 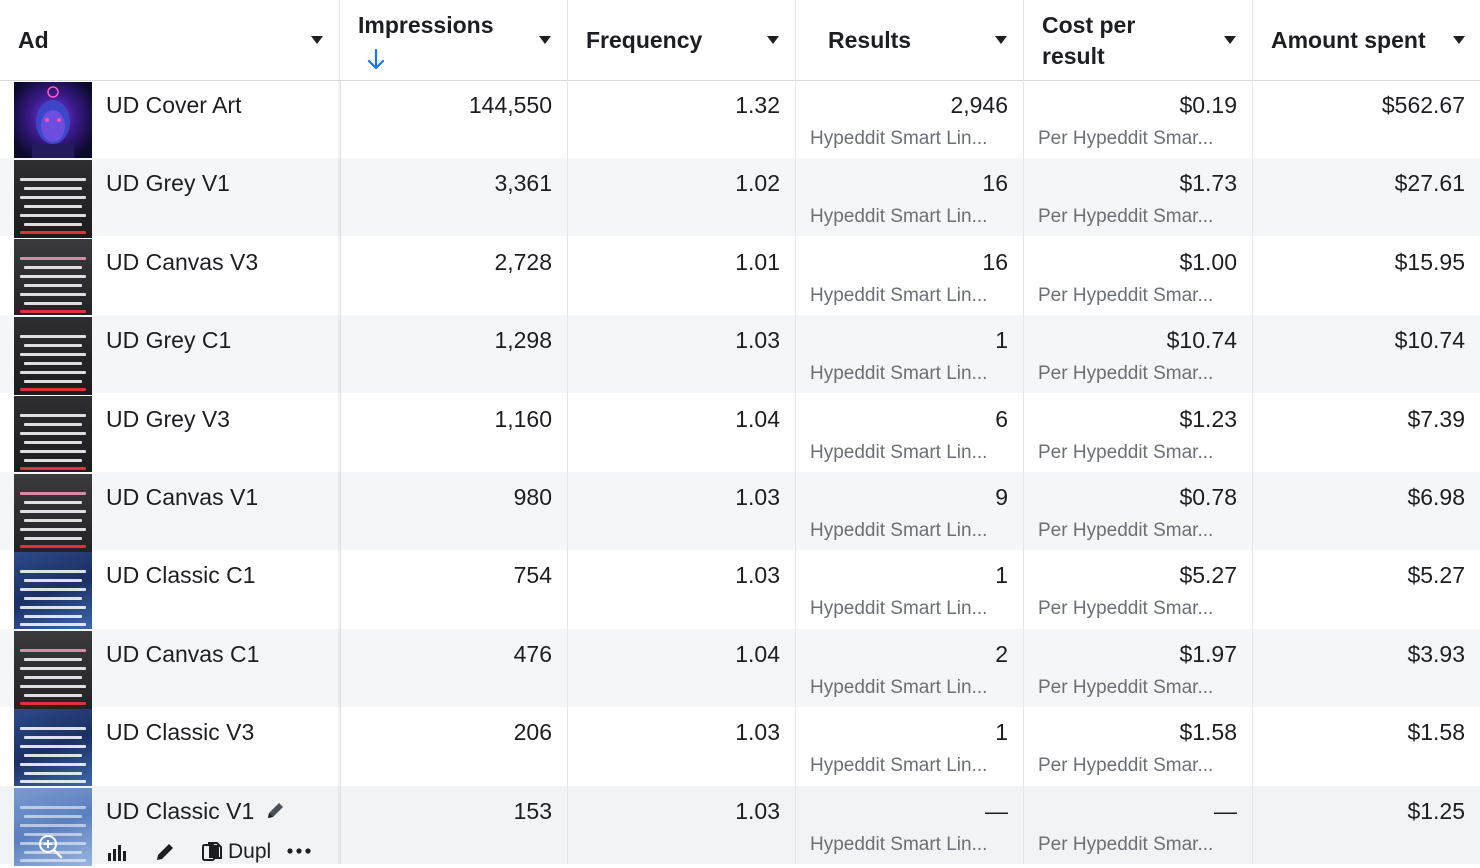 I want to click on ad-name: UD Canvas C1, so click(x=183, y=653).